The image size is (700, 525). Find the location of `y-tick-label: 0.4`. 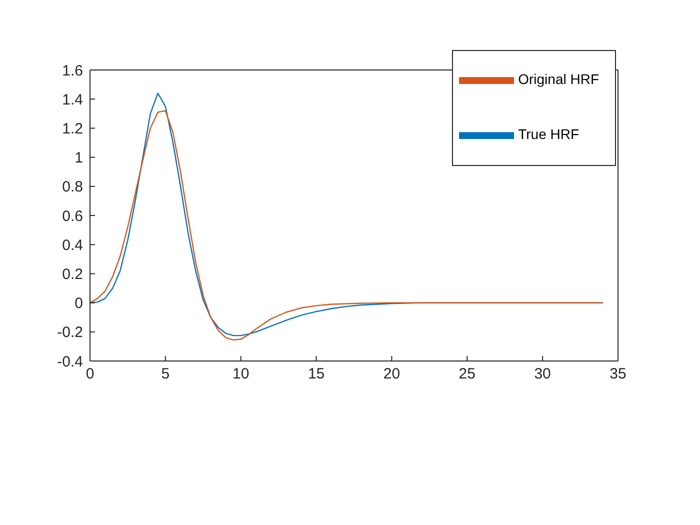

y-tick-label: 0.4 is located at coordinates (72, 245).